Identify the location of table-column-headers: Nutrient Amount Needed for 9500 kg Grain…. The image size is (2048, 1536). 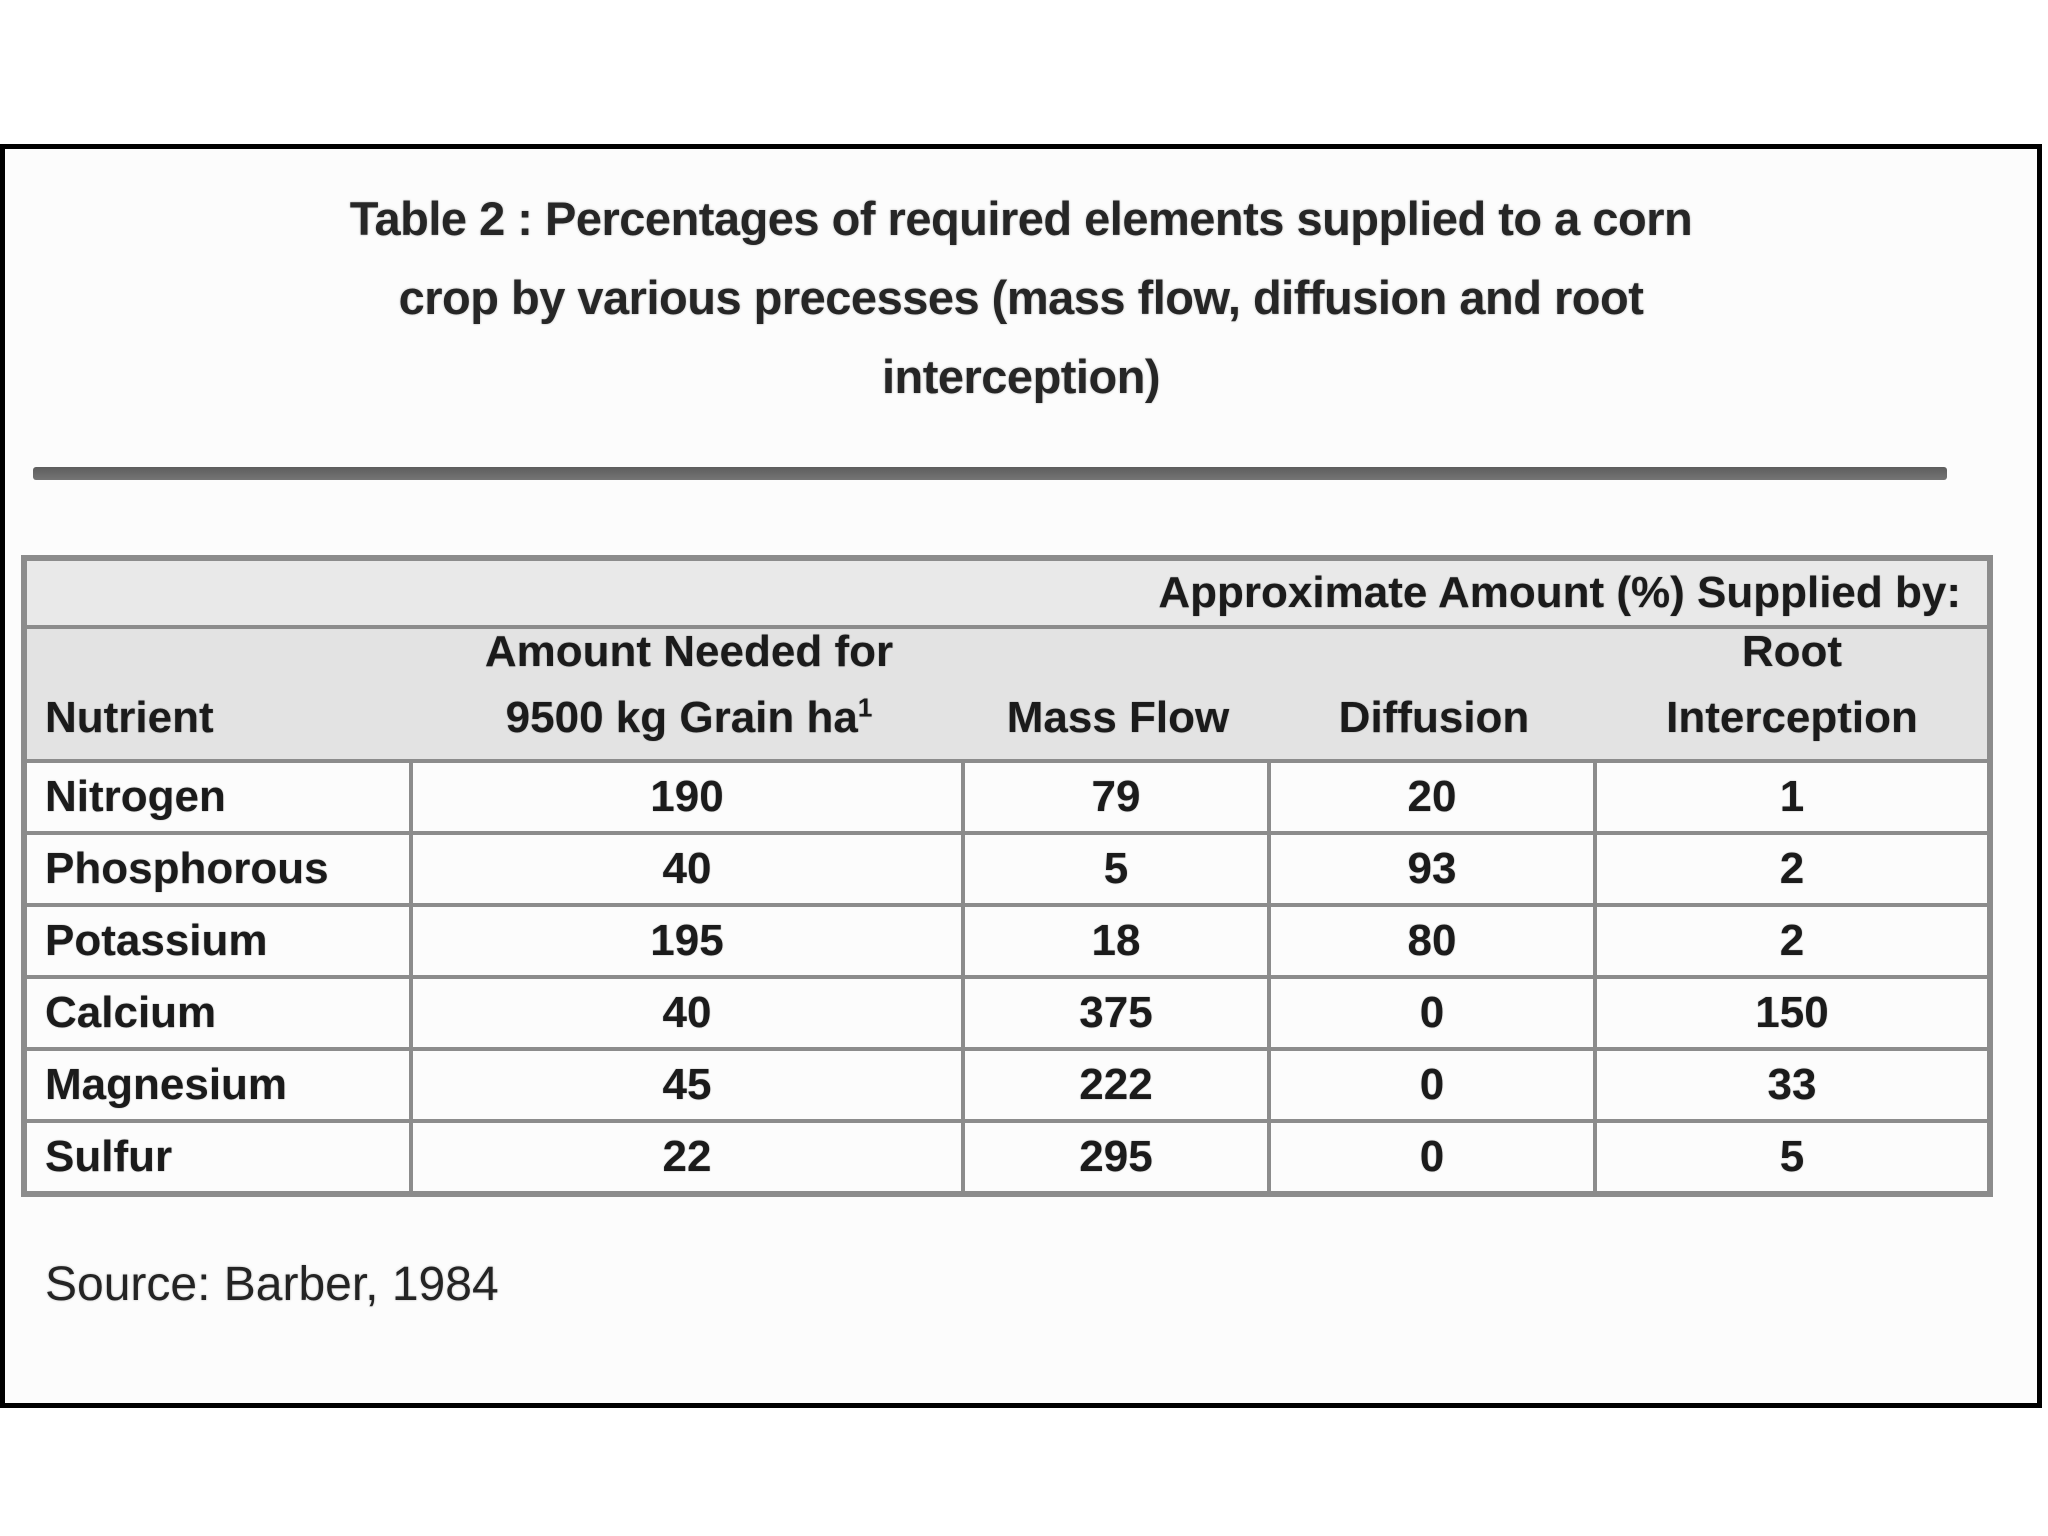
(1007, 693).